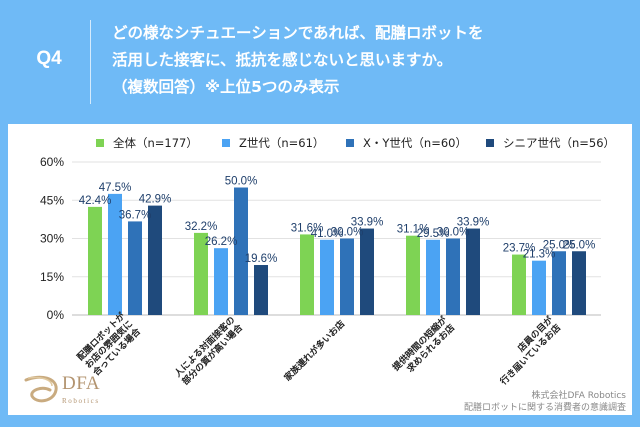 This screenshot has height=427, width=640. Describe the element at coordinates (298, 33) in the screenshot. I see `question-line: どの様なシチュエーションであれば、配膳ロボットを` at that location.